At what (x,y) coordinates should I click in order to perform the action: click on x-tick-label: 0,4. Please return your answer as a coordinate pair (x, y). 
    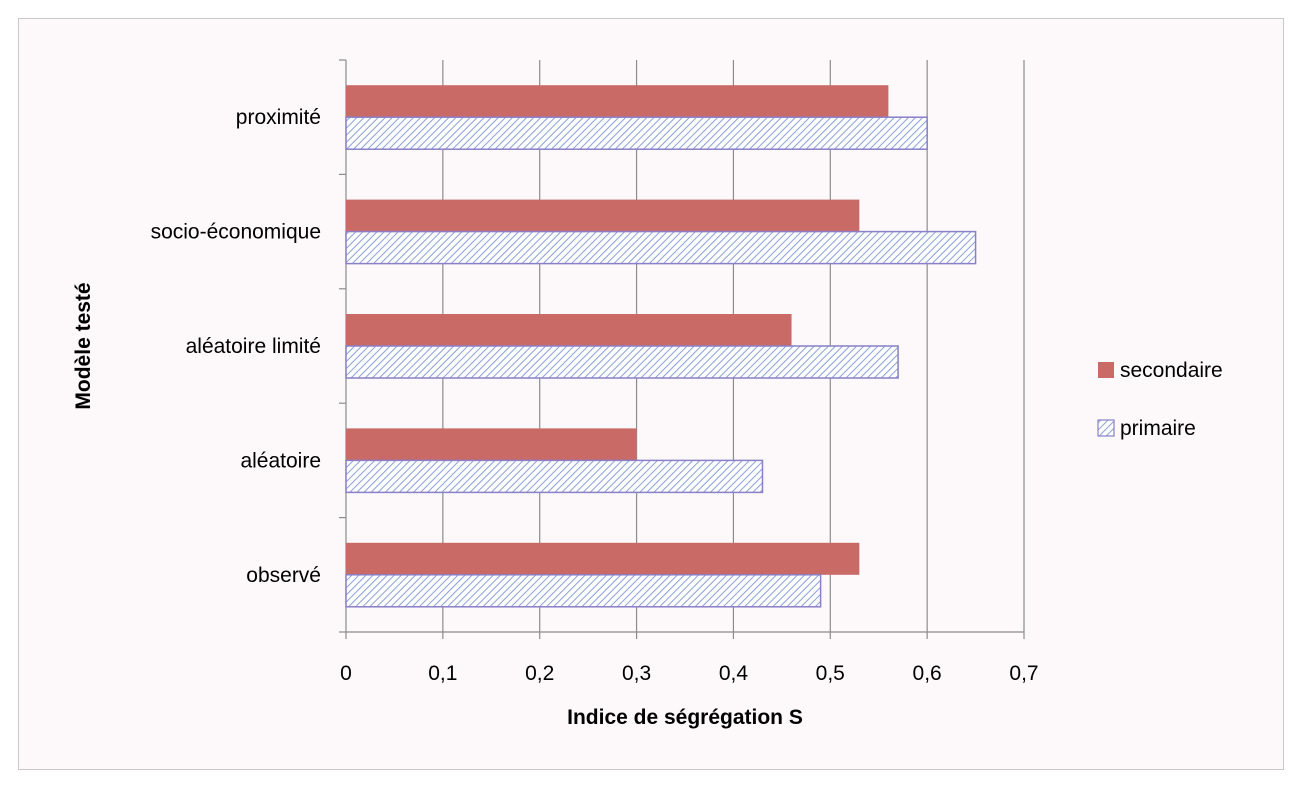
    Looking at the image, I should click on (734, 673).